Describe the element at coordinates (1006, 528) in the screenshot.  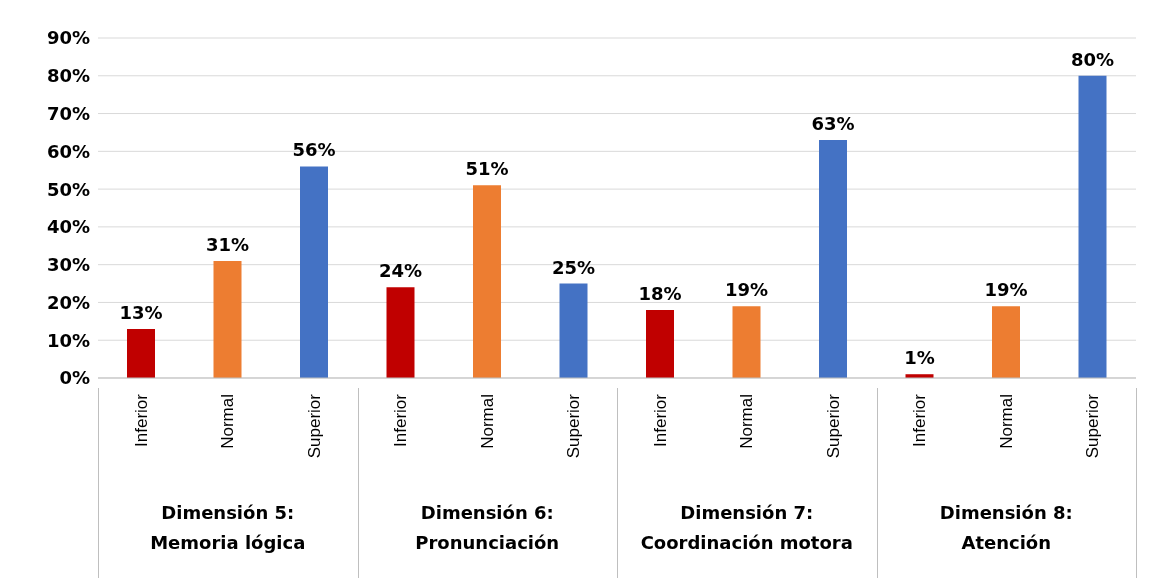
I see `text: Dimensión 8: Atención` at that location.